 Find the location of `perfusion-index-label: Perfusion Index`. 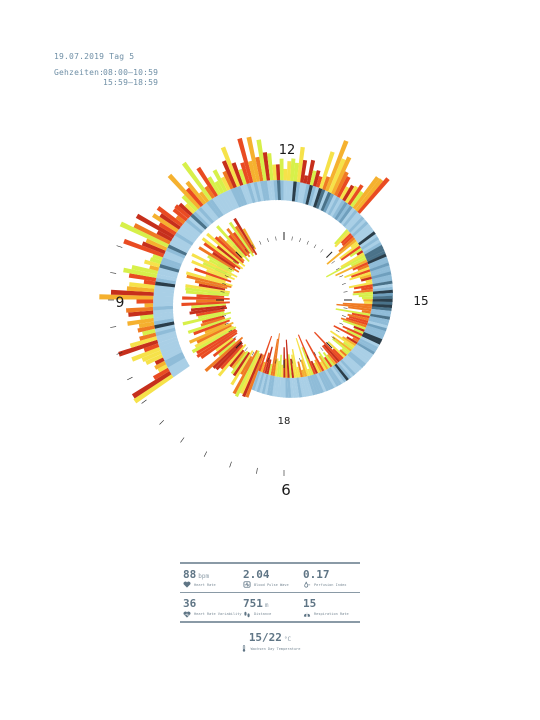

perfusion-index-label: Perfusion Index is located at coordinates (330, 584).